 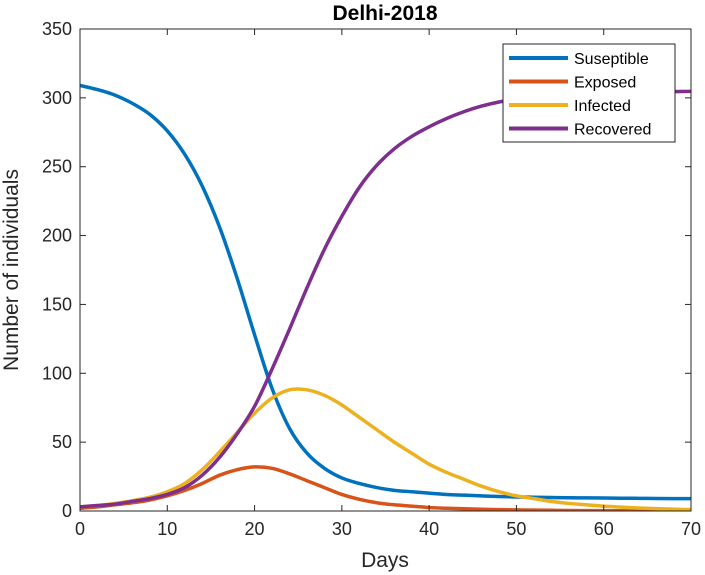 What do you see at coordinates (80, 529) in the screenshot?
I see `x-tick-label: 0` at bounding box center [80, 529].